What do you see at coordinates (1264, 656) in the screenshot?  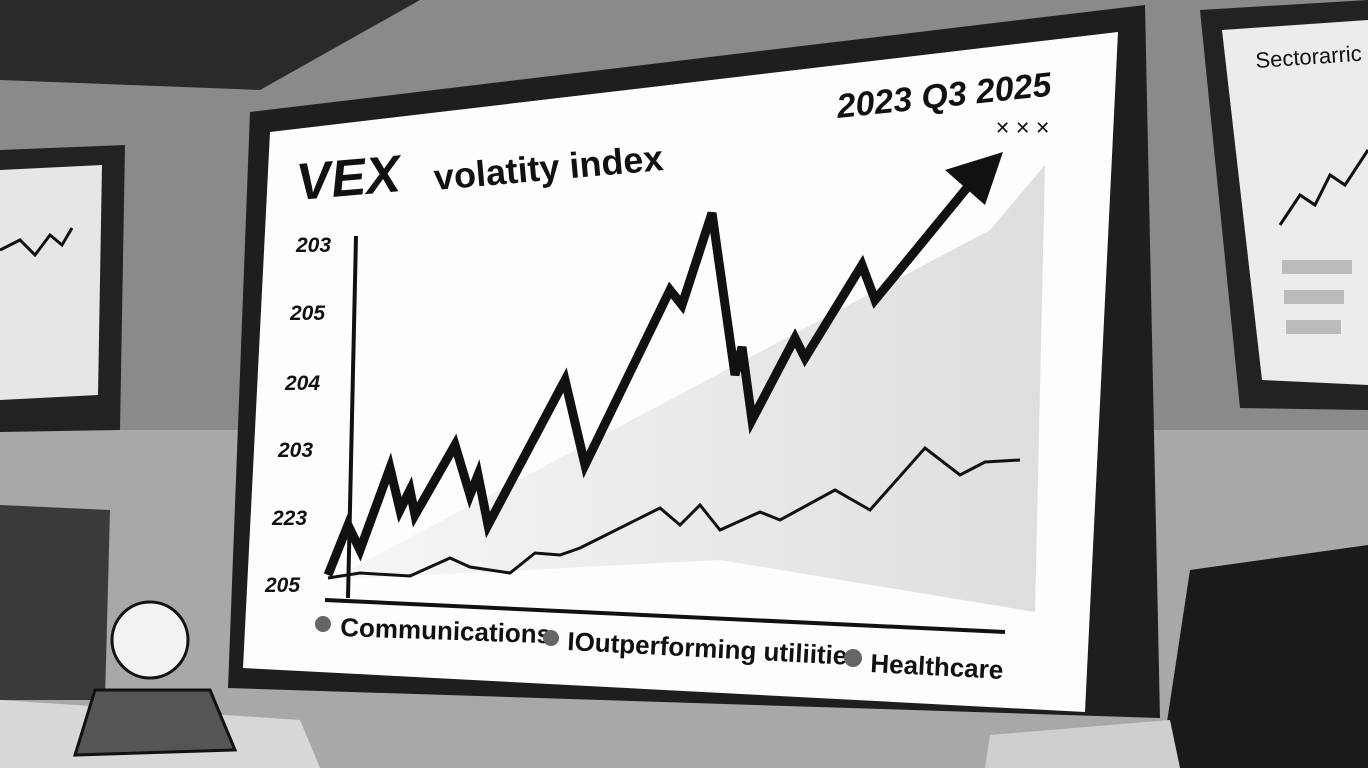 I see `foreground-monitor` at bounding box center [1264, 656].